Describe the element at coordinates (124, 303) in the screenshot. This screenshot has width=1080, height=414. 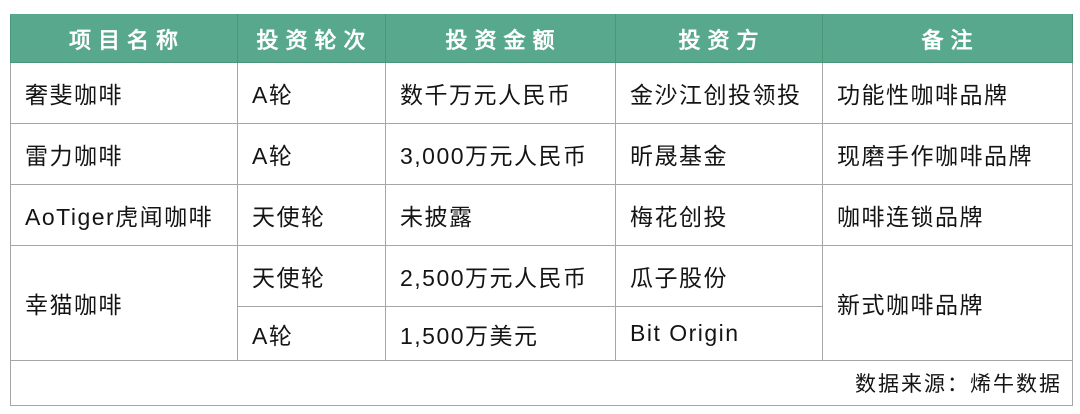
I see `cell-project-name-merged: 幸猫咖啡` at that location.